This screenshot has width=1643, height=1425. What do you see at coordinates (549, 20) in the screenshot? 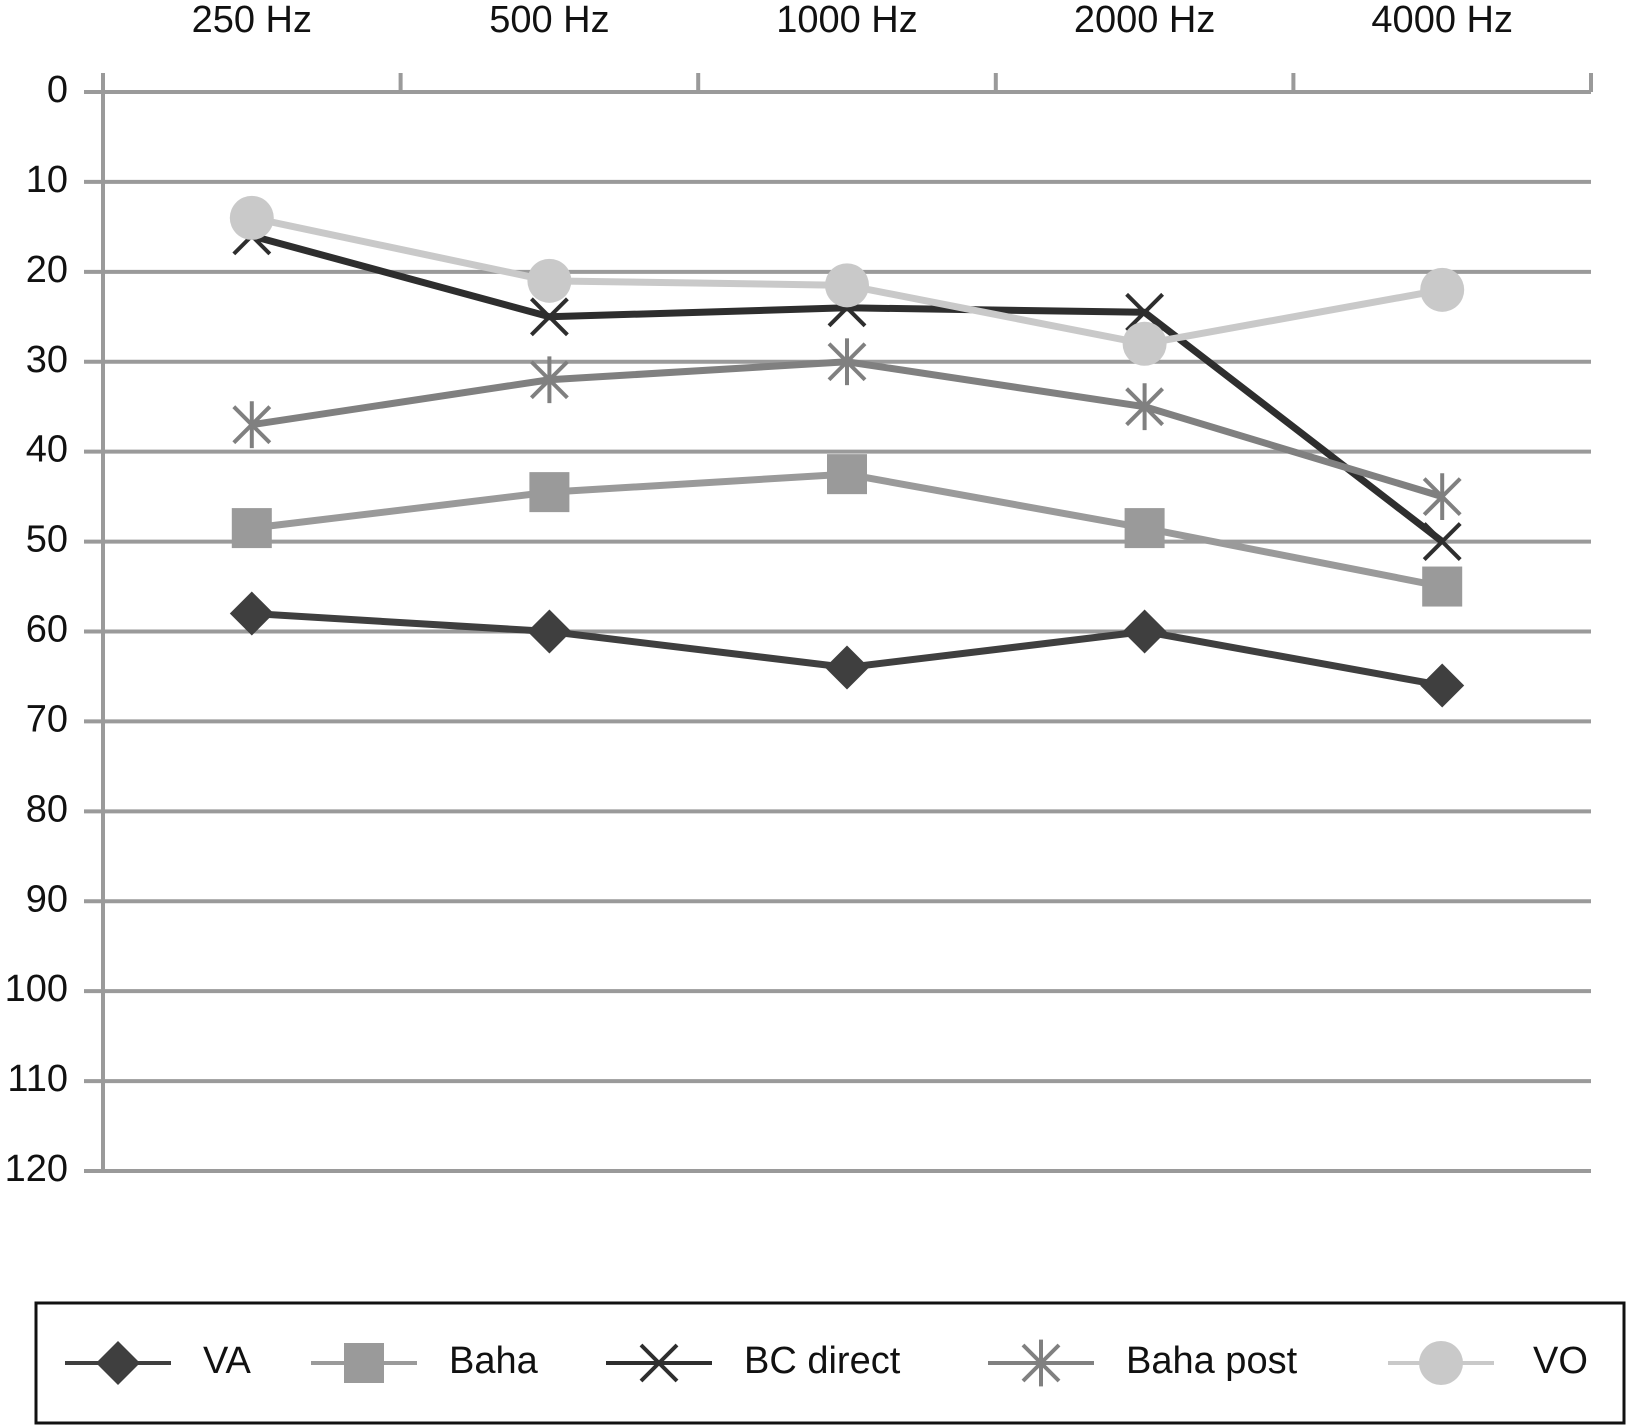
I see `x-tick-label: 500 Hz` at bounding box center [549, 20].